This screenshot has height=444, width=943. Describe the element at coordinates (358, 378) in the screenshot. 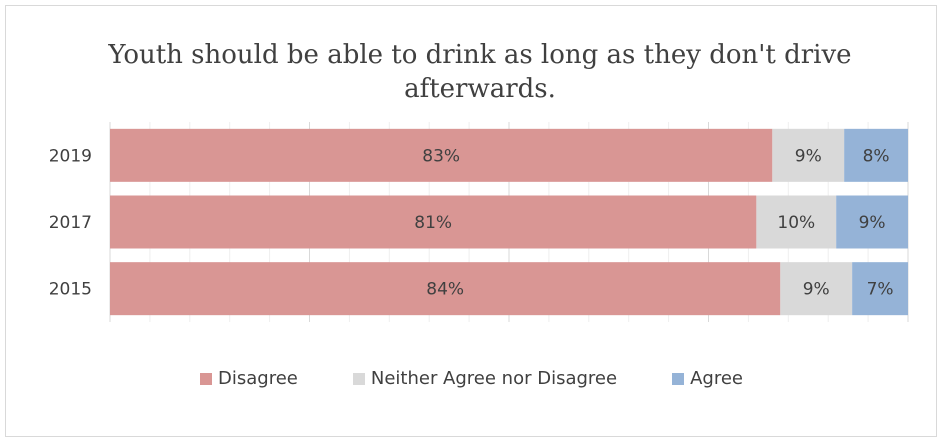

I see `legend-swatch-neither` at that location.